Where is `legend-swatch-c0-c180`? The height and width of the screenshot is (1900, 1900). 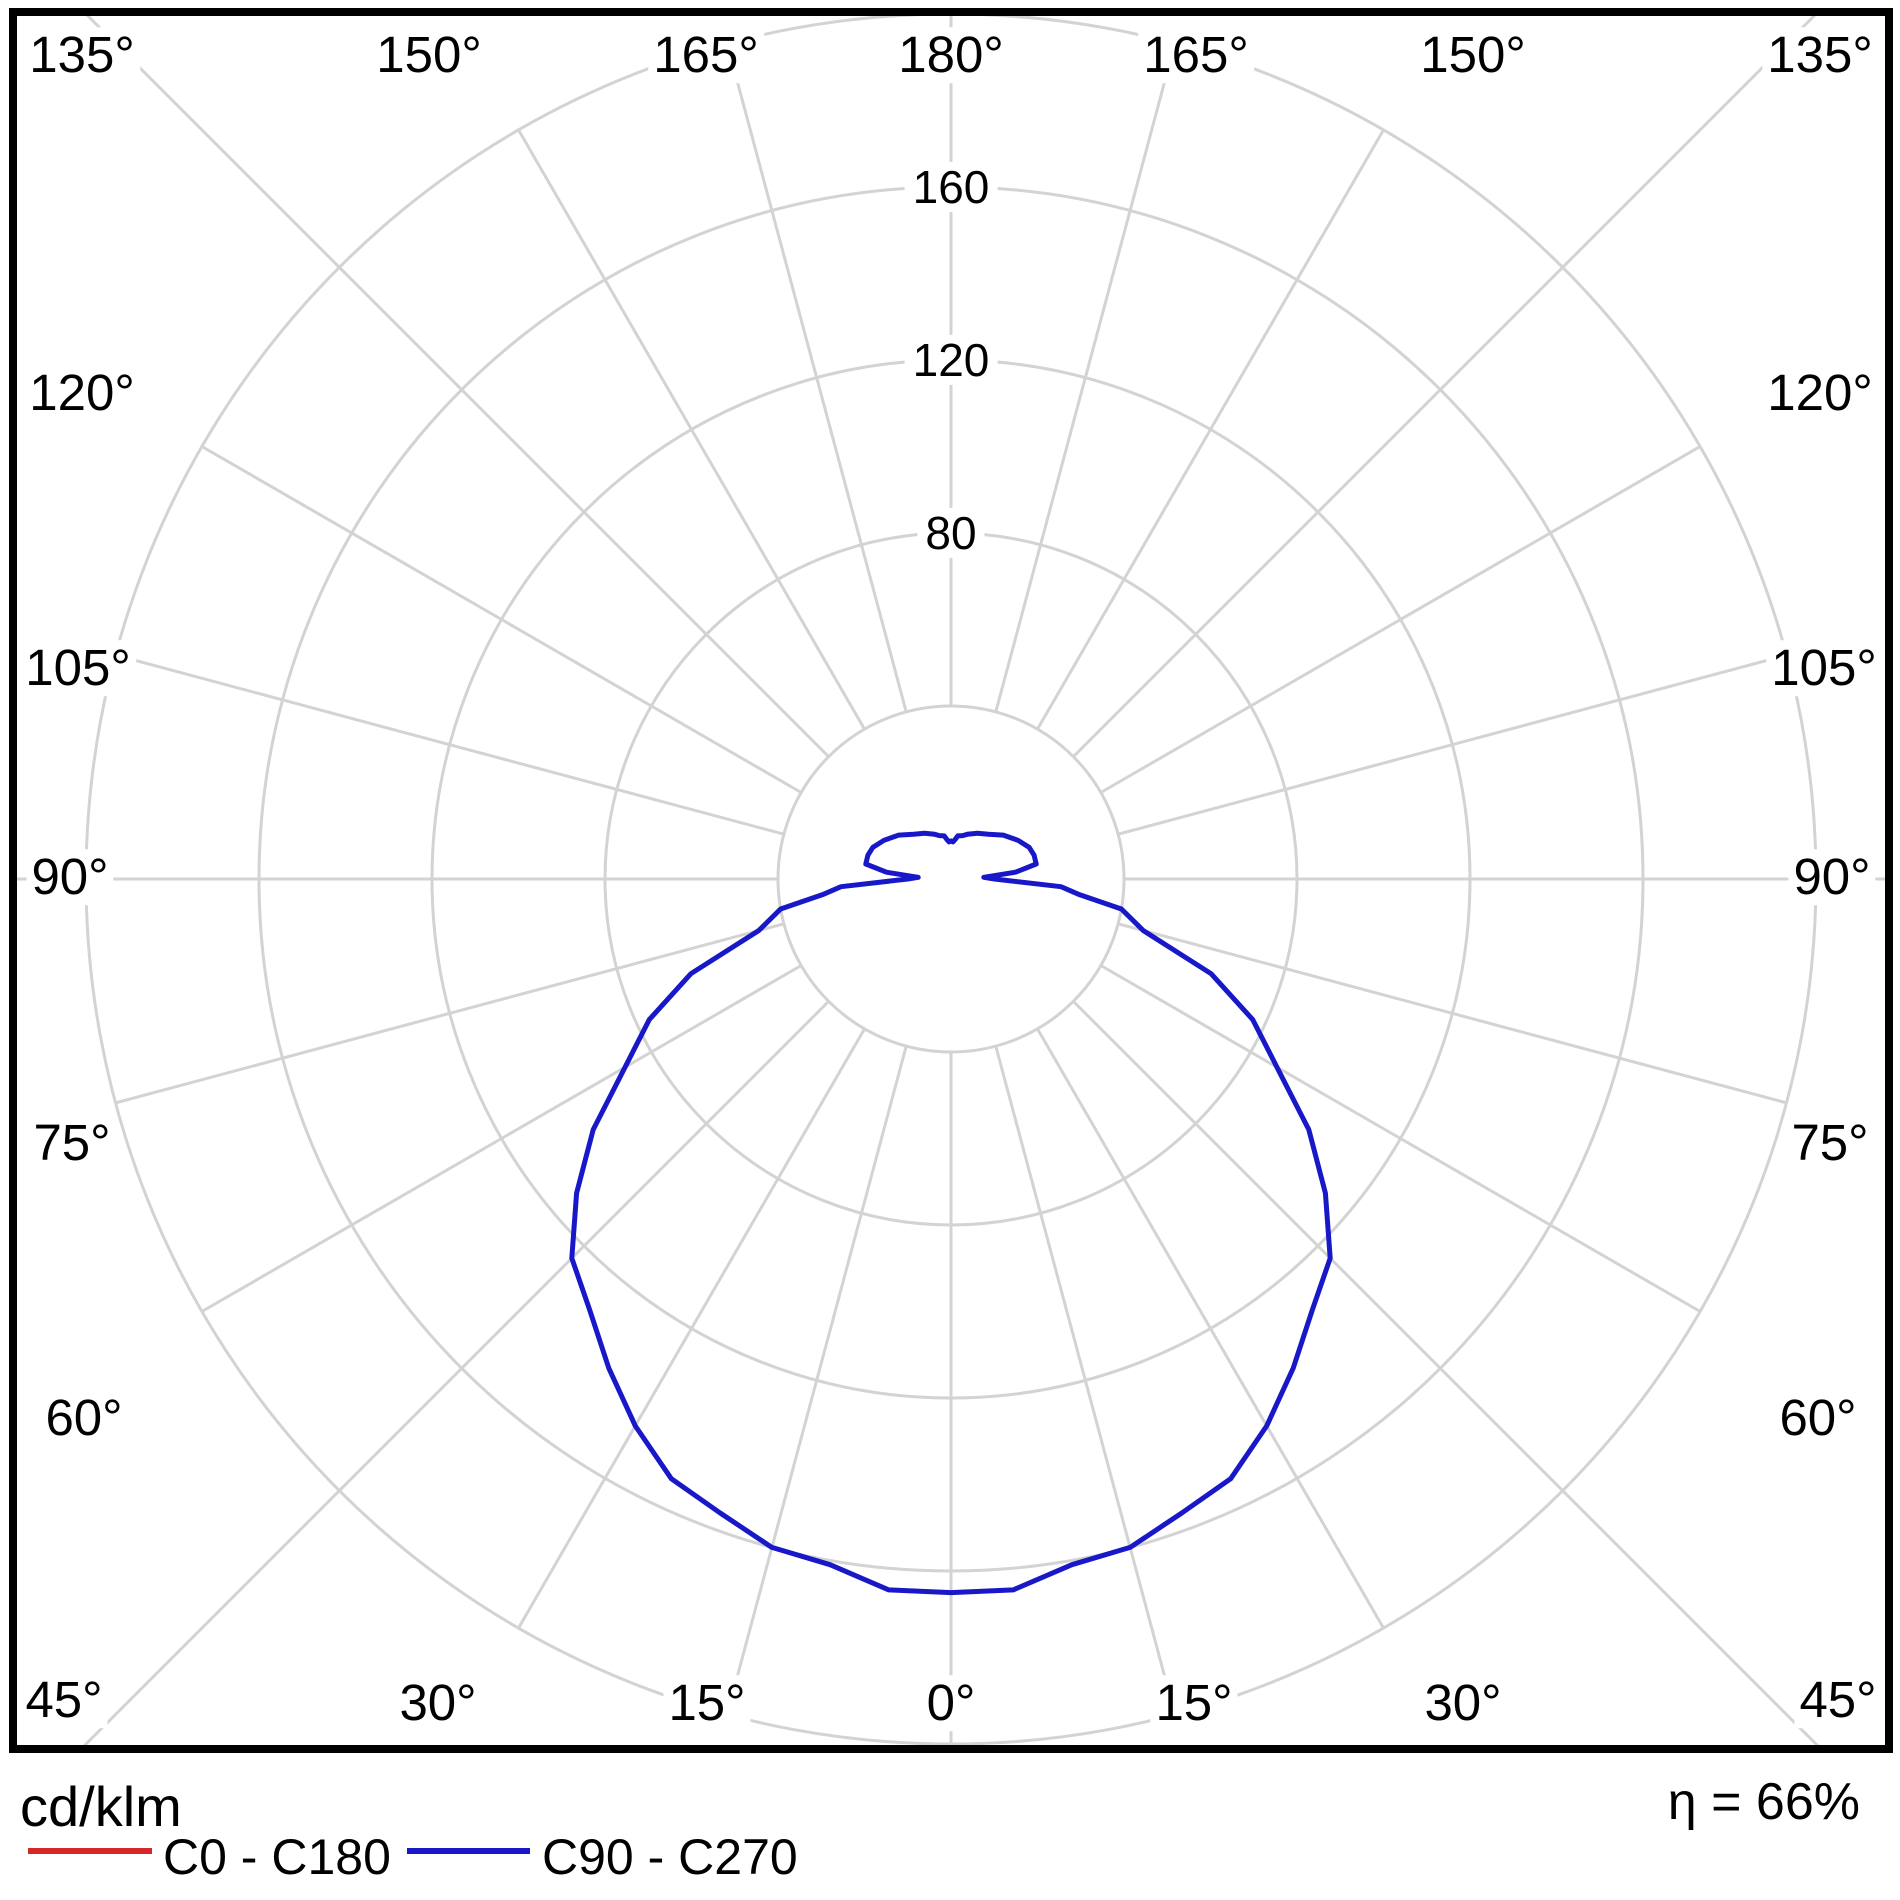 legend-swatch-c0-c180 is located at coordinates (90, 1851).